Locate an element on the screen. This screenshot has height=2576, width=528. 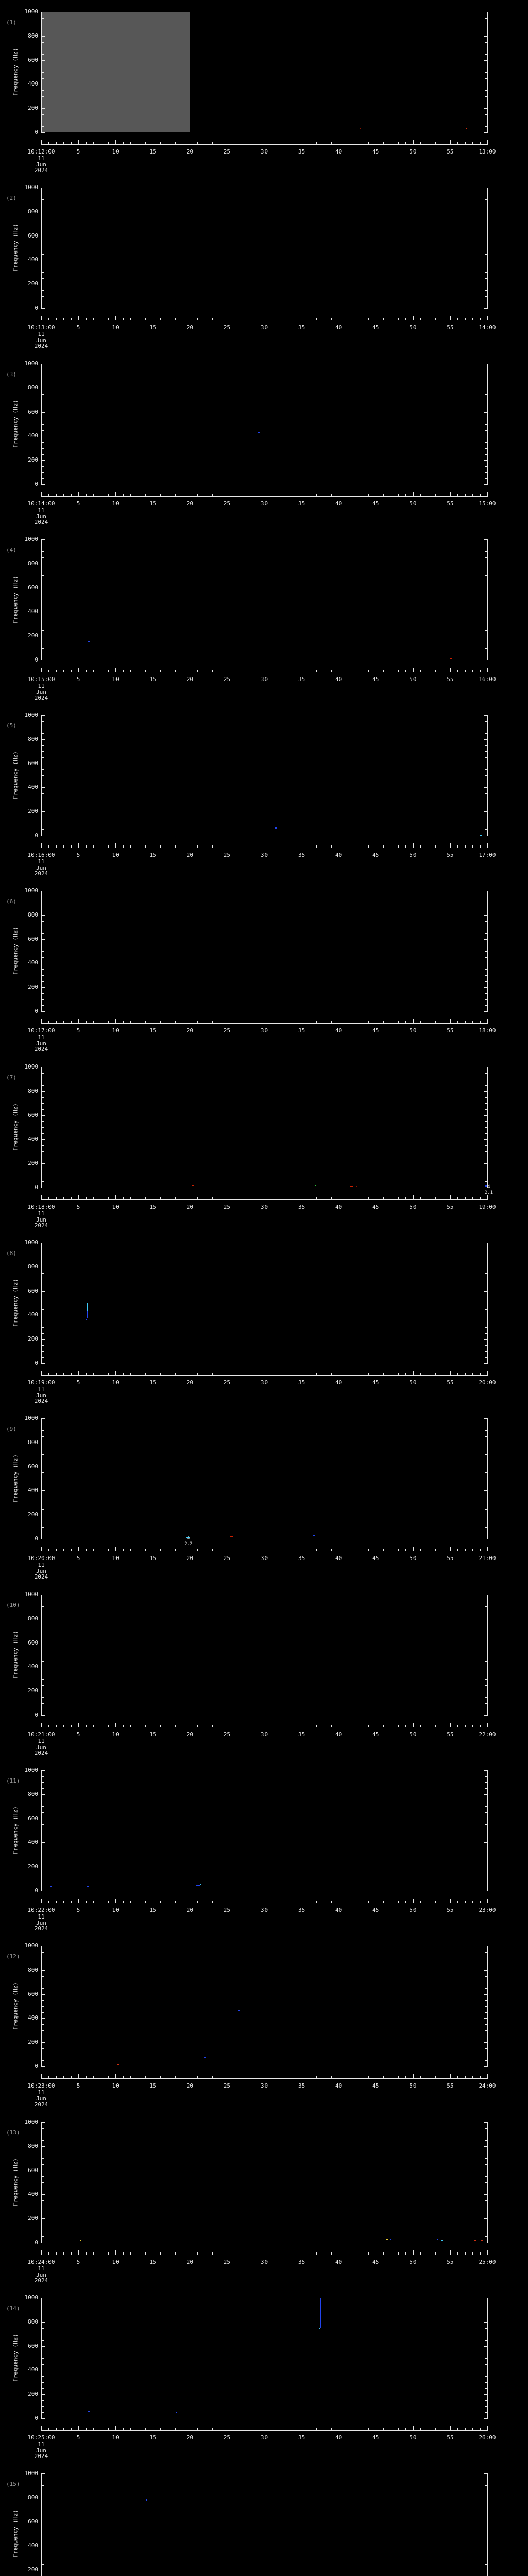
x-tick-label: 10 is located at coordinates (115, 855).